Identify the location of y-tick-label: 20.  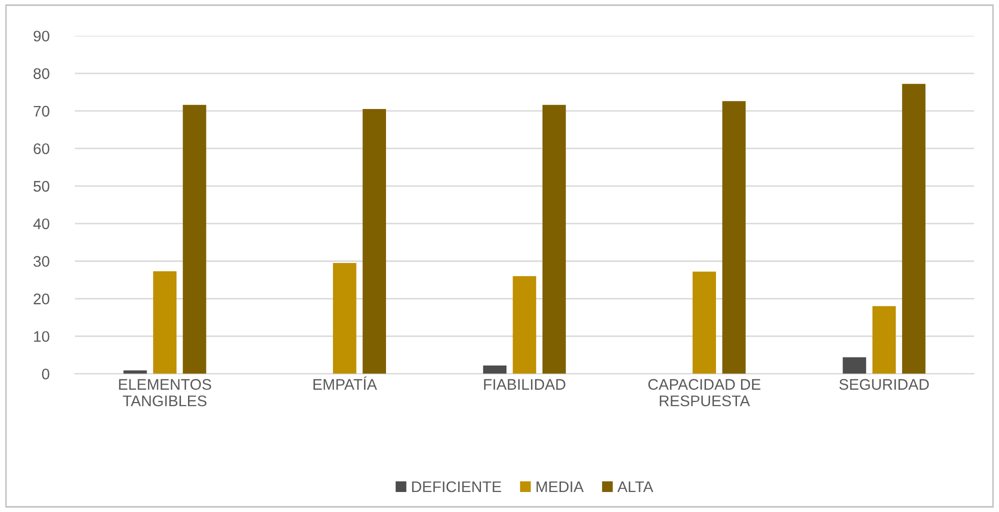
(42, 299).